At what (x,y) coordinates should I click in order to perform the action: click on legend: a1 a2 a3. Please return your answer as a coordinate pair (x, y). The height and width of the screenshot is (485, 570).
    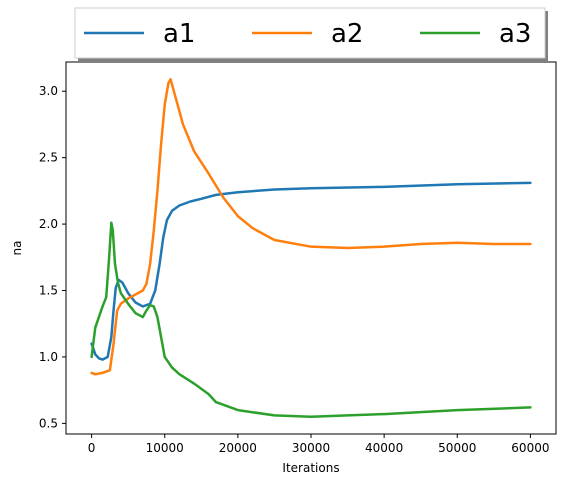
    Looking at the image, I should click on (311, 34).